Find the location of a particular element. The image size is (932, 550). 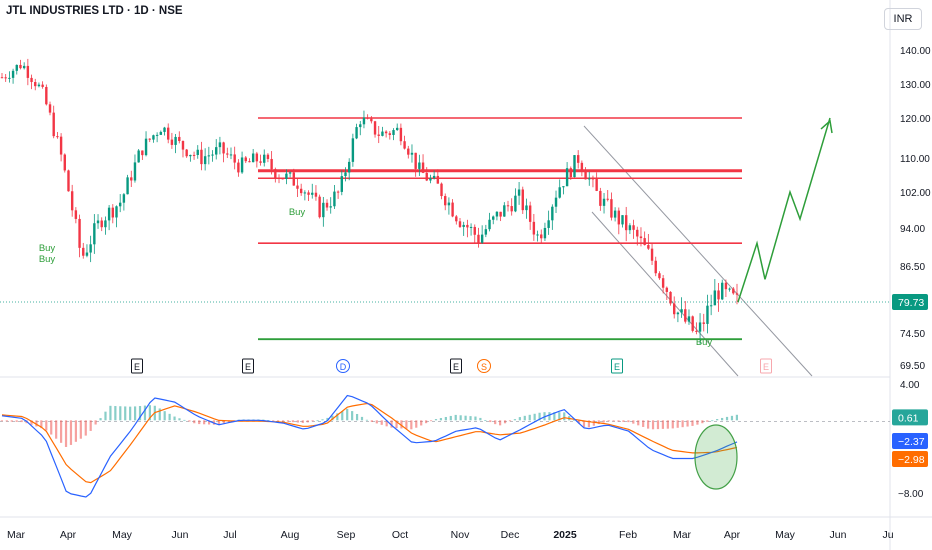

split-icon is located at coordinates (484, 366).